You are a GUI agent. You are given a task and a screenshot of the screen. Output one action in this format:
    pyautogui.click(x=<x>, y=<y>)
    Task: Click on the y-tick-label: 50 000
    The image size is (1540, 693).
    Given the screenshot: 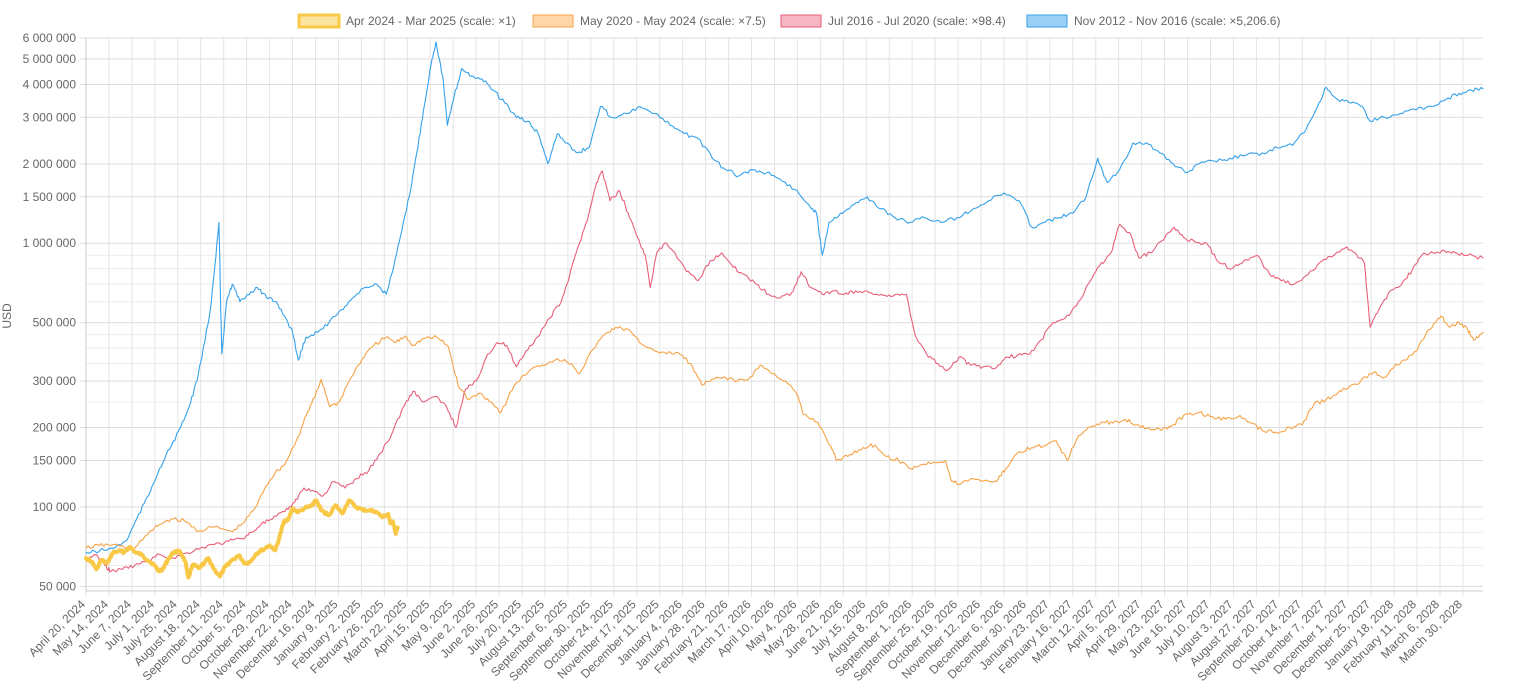 What is the action you would take?
    pyautogui.click(x=57, y=586)
    